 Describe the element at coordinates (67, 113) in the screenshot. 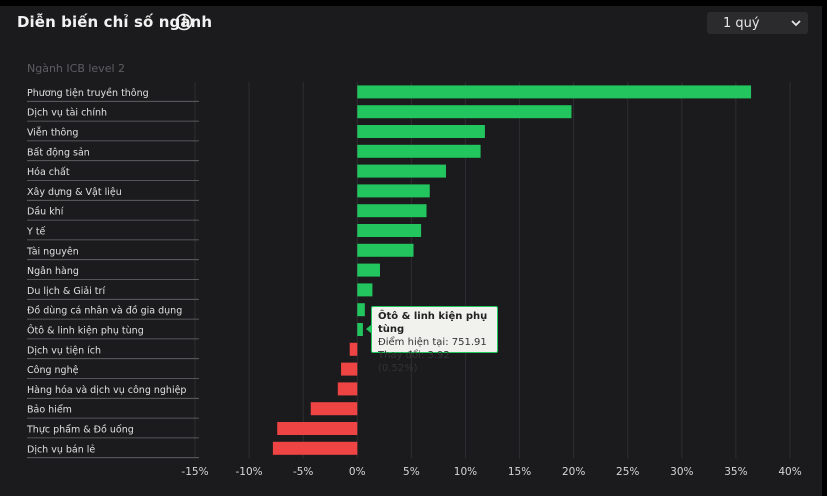

I see `category-label: Dịch vụ tài chính` at that location.